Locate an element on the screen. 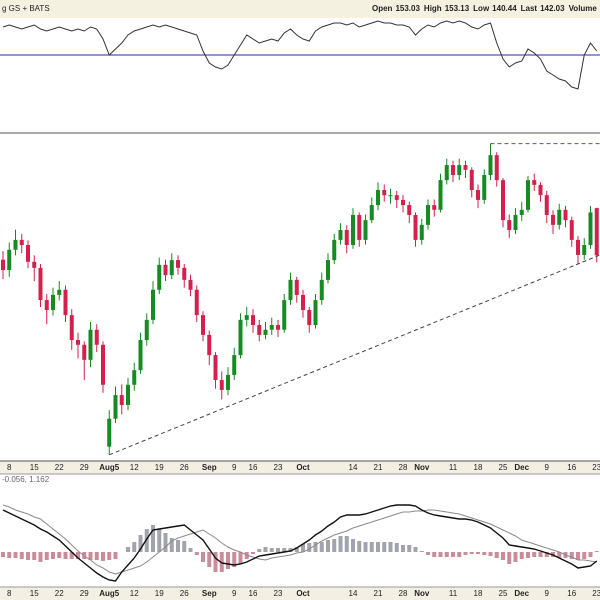  signal-line is located at coordinates (299, 539).